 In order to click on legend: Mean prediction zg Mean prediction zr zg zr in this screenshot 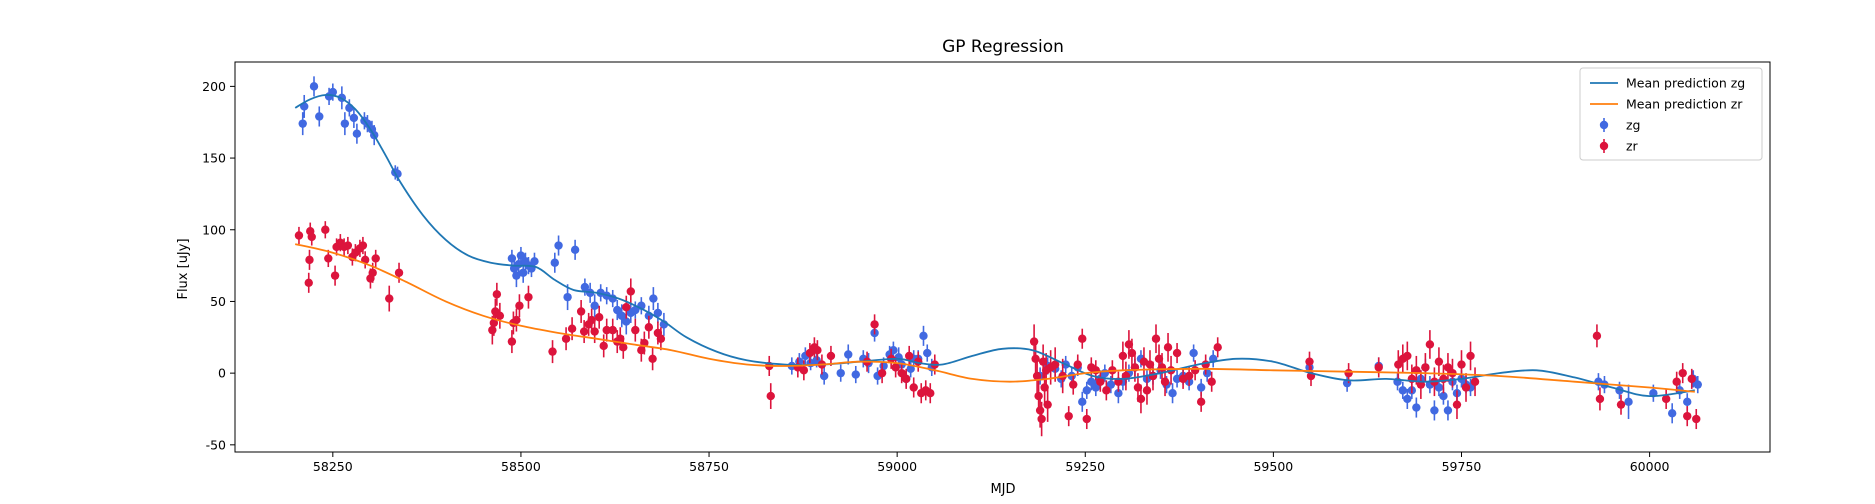, I will do `click(1671, 114)`.